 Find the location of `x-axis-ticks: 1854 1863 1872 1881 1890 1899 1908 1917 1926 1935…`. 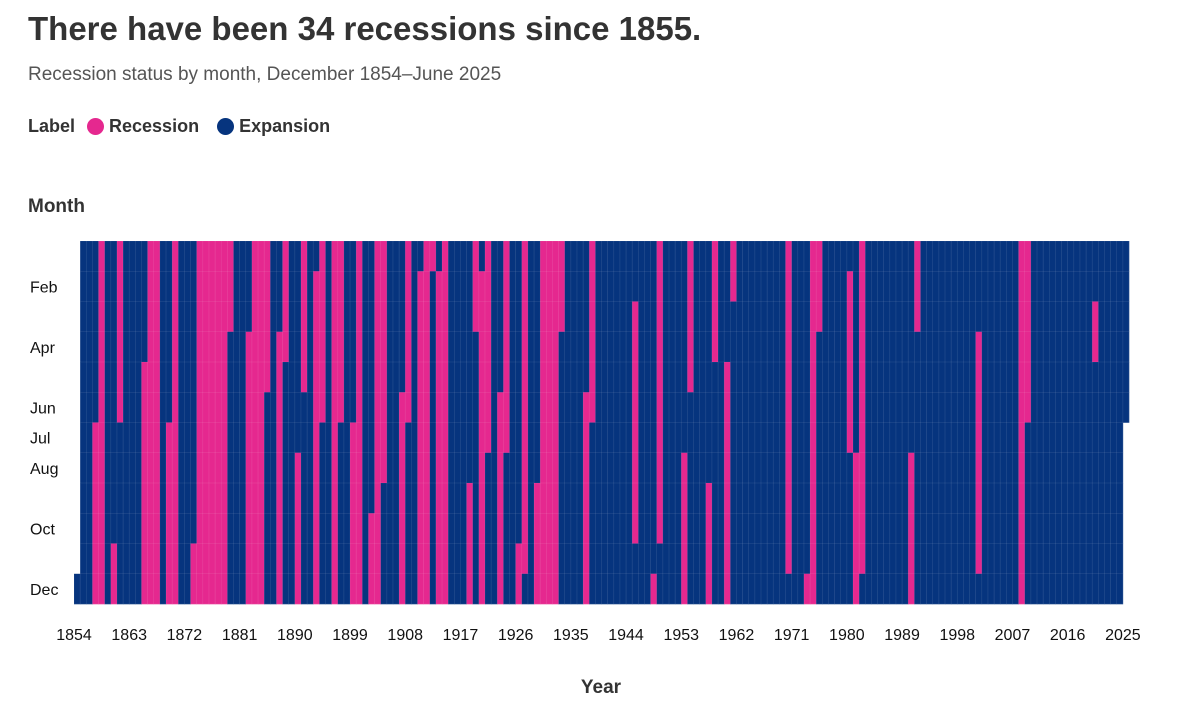

x-axis-ticks: 1854 1863 1872 1881 1890 1899 1908 1917 1926 1935… is located at coordinates (598, 635).